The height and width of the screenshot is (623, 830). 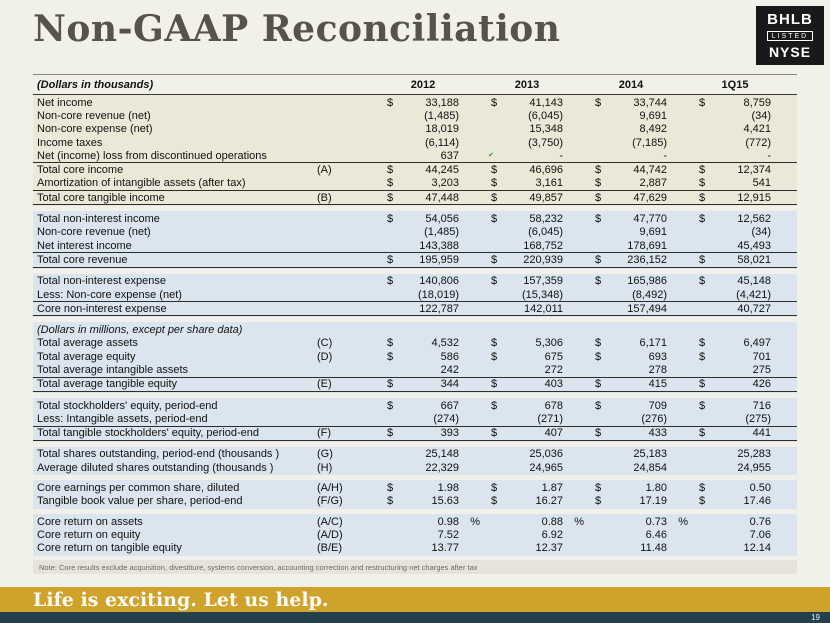 What do you see at coordinates (656, 521) in the screenshot?
I see `cell-value: 0.73` at bounding box center [656, 521].